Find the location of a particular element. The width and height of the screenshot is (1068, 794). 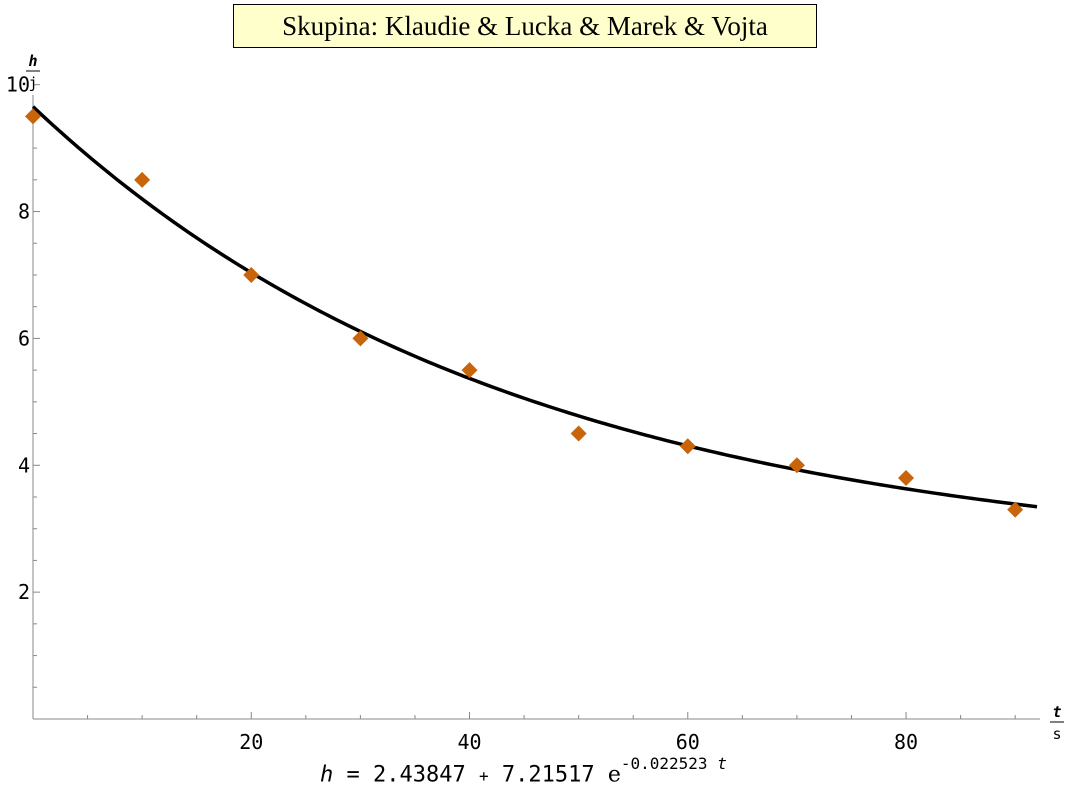

y-unit-denominator: j is located at coordinates (32, 83).